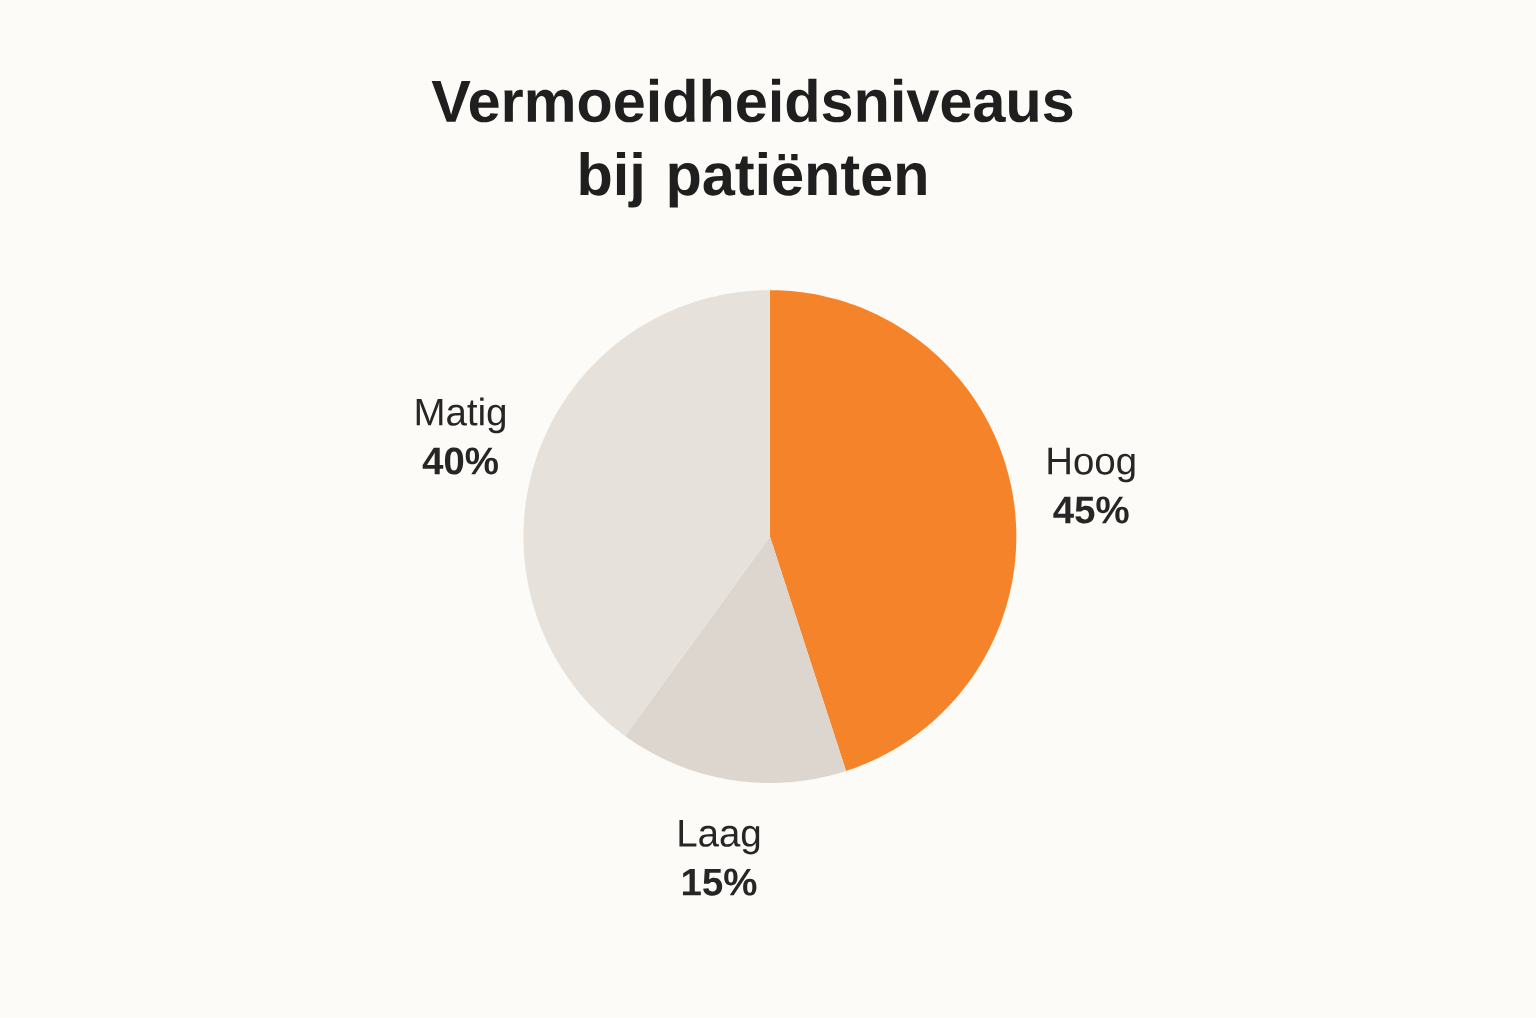 The height and width of the screenshot is (1018, 1536). Describe the element at coordinates (719, 837) in the screenshot. I see `slice-label: Laag` at that location.